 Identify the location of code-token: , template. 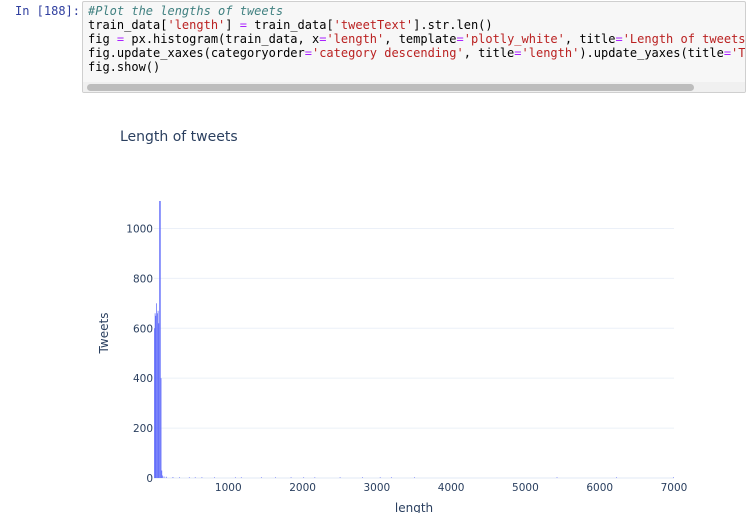
(420, 39).